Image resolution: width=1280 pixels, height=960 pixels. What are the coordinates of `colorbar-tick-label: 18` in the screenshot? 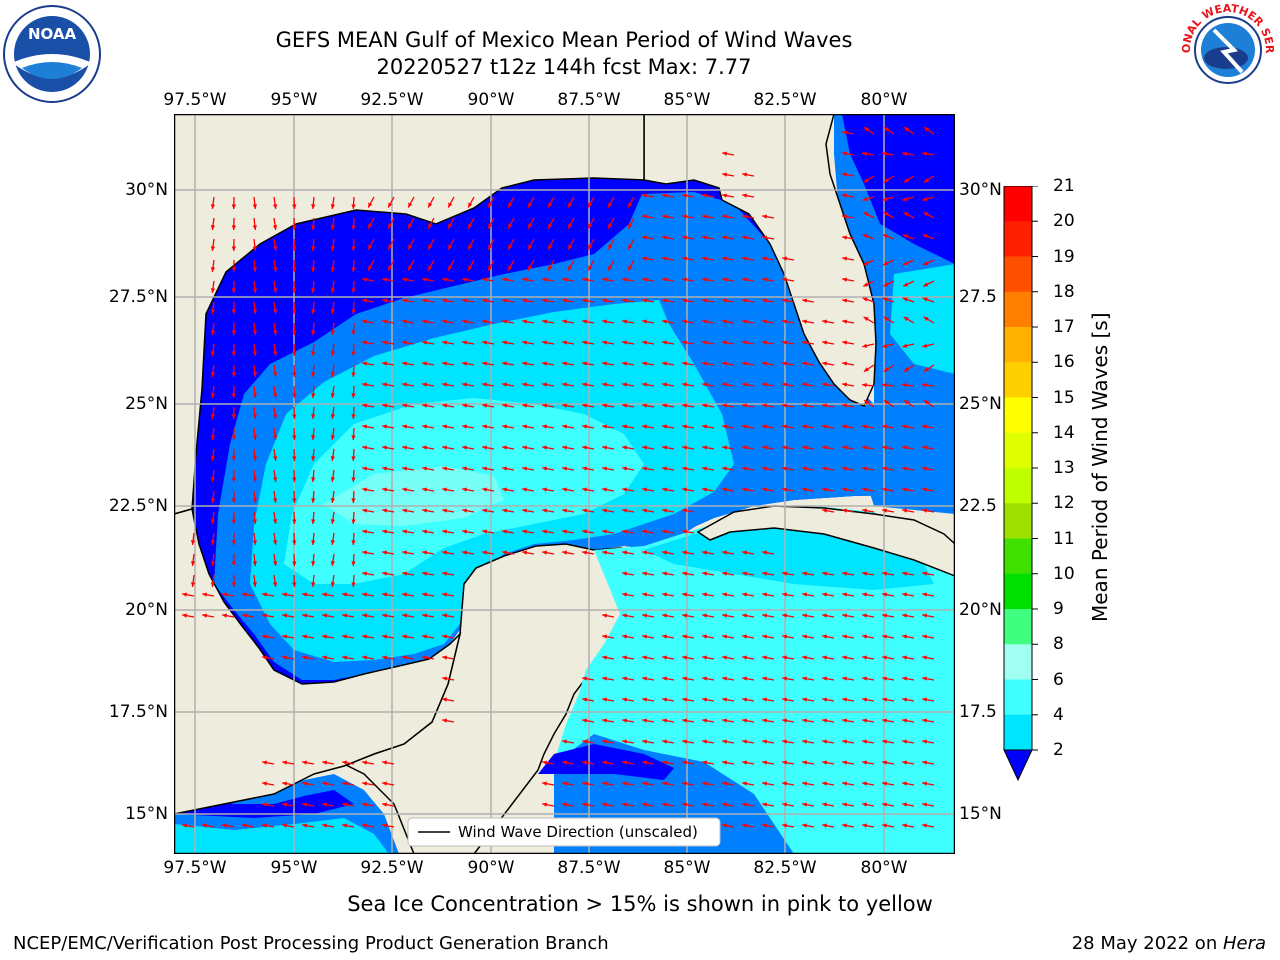 It's located at (1064, 291).